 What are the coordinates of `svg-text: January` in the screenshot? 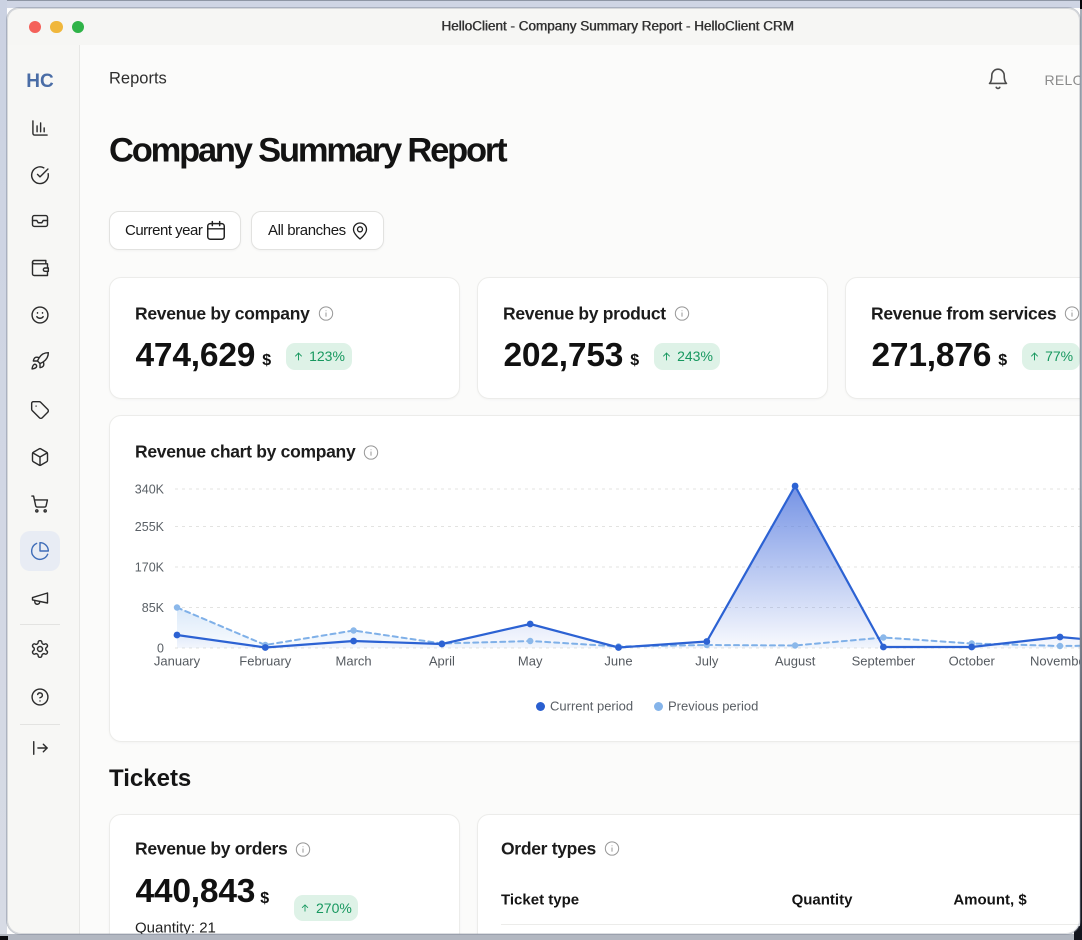 It's located at (177, 661).